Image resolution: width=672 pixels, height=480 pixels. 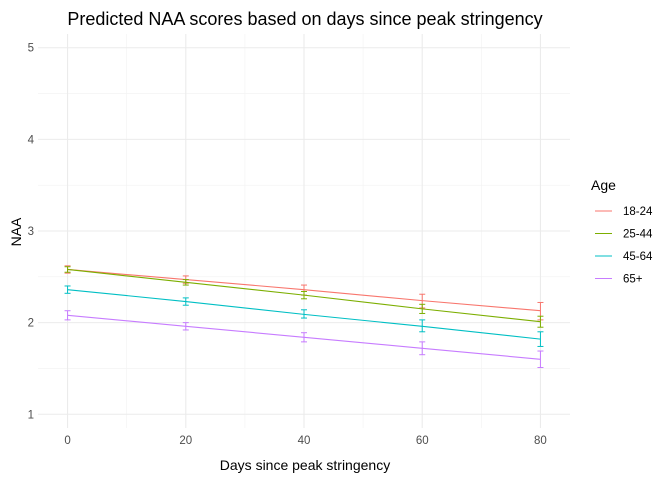 What do you see at coordinates (633, 280) in the screenshot?
I see `legend-label: 65+` at bounding box center [633, 280].